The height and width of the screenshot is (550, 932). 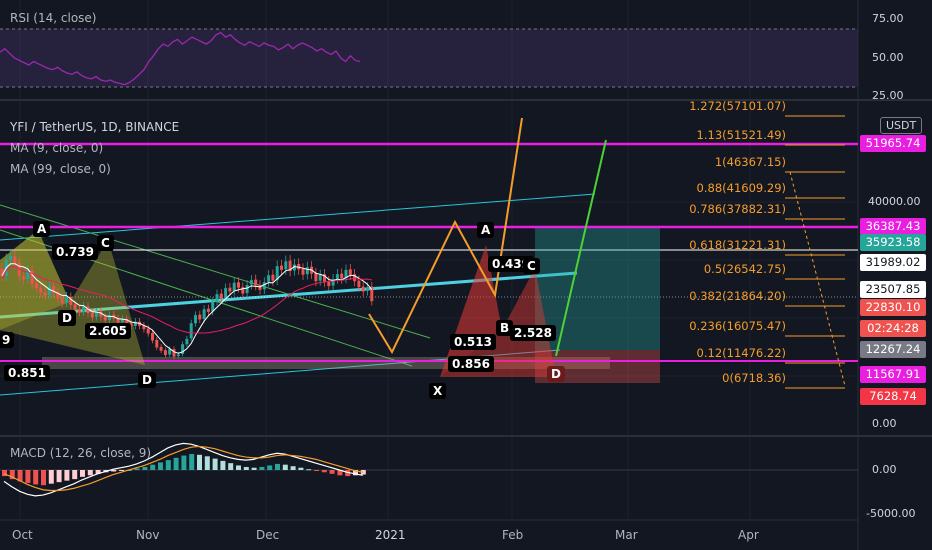 I want to click on pattern-left-label-d: D, so click(x=67, y=318).